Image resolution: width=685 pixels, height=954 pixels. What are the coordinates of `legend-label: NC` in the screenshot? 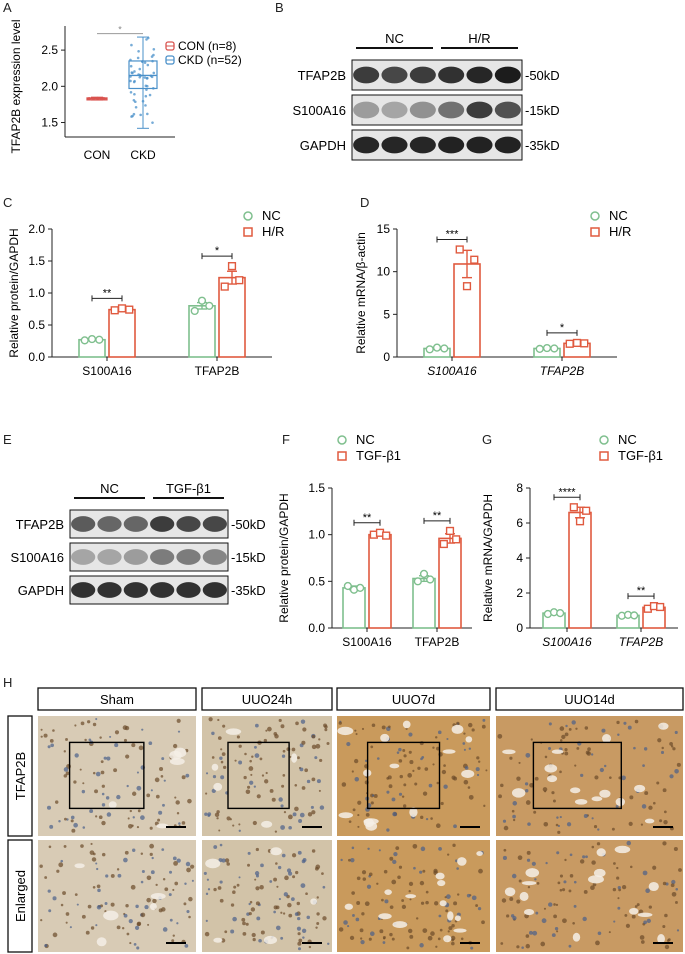 It's located at (618, 215).